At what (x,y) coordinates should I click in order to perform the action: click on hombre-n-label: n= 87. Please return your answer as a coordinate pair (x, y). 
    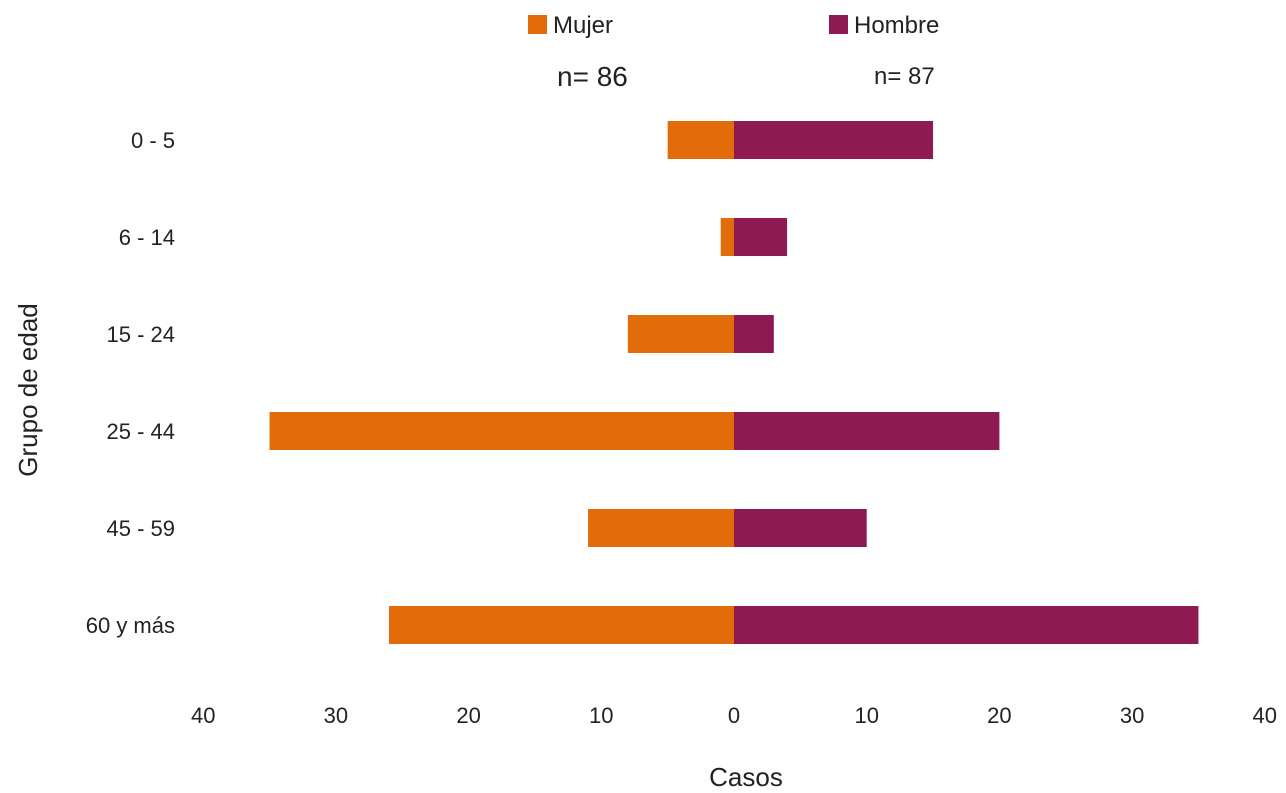
    Looking at the image, I should click on (904, 76).